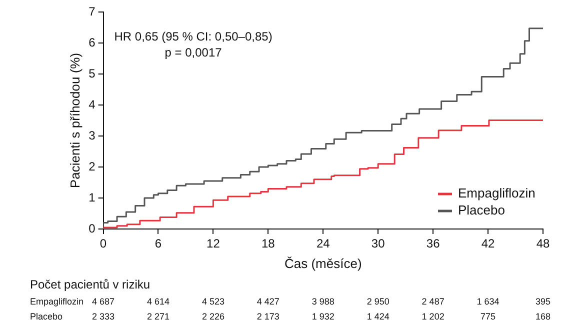  Describe the element at coordinates (323, 301) in the screenshot. I see `text: 3 988` at that location.